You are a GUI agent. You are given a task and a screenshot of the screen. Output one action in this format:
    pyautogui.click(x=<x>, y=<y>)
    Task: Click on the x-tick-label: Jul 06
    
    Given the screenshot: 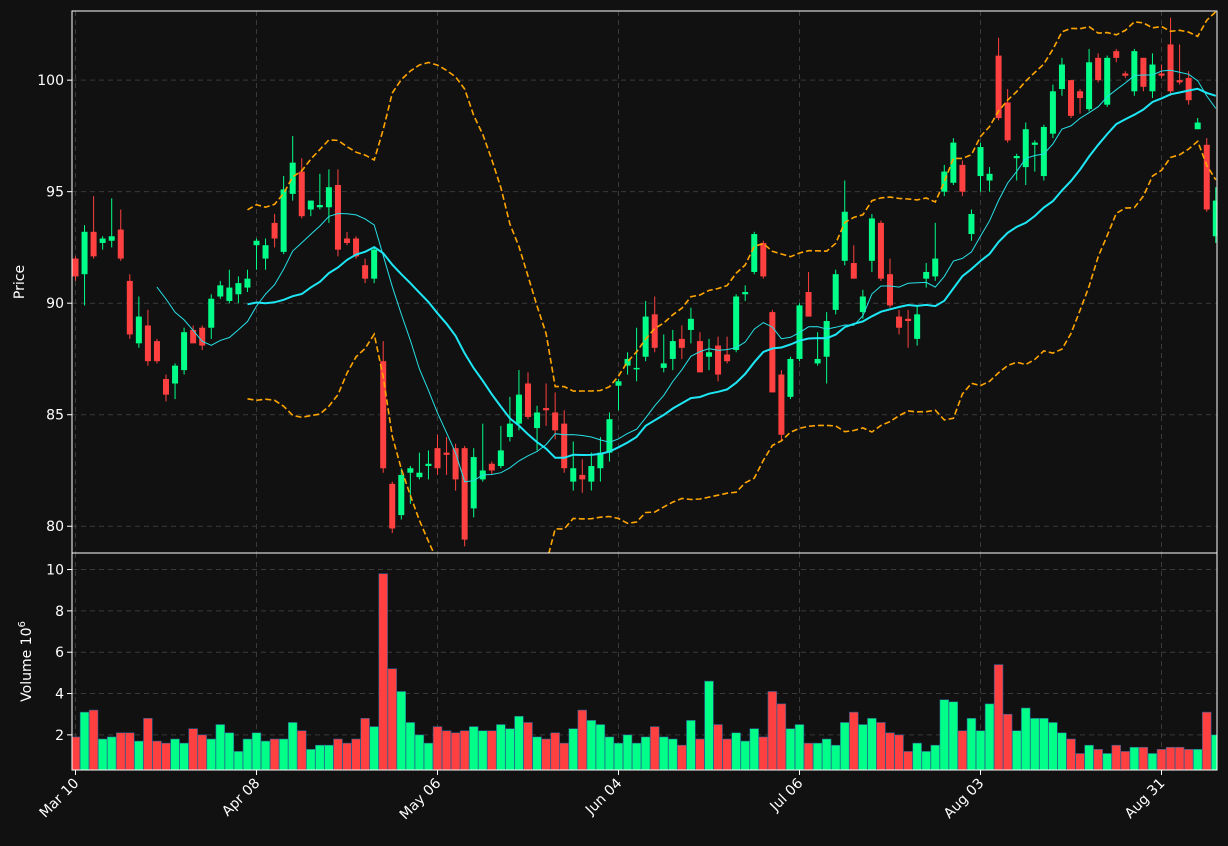 What is the action you would take?
    pyautogui.click(x=787, y=795)
    